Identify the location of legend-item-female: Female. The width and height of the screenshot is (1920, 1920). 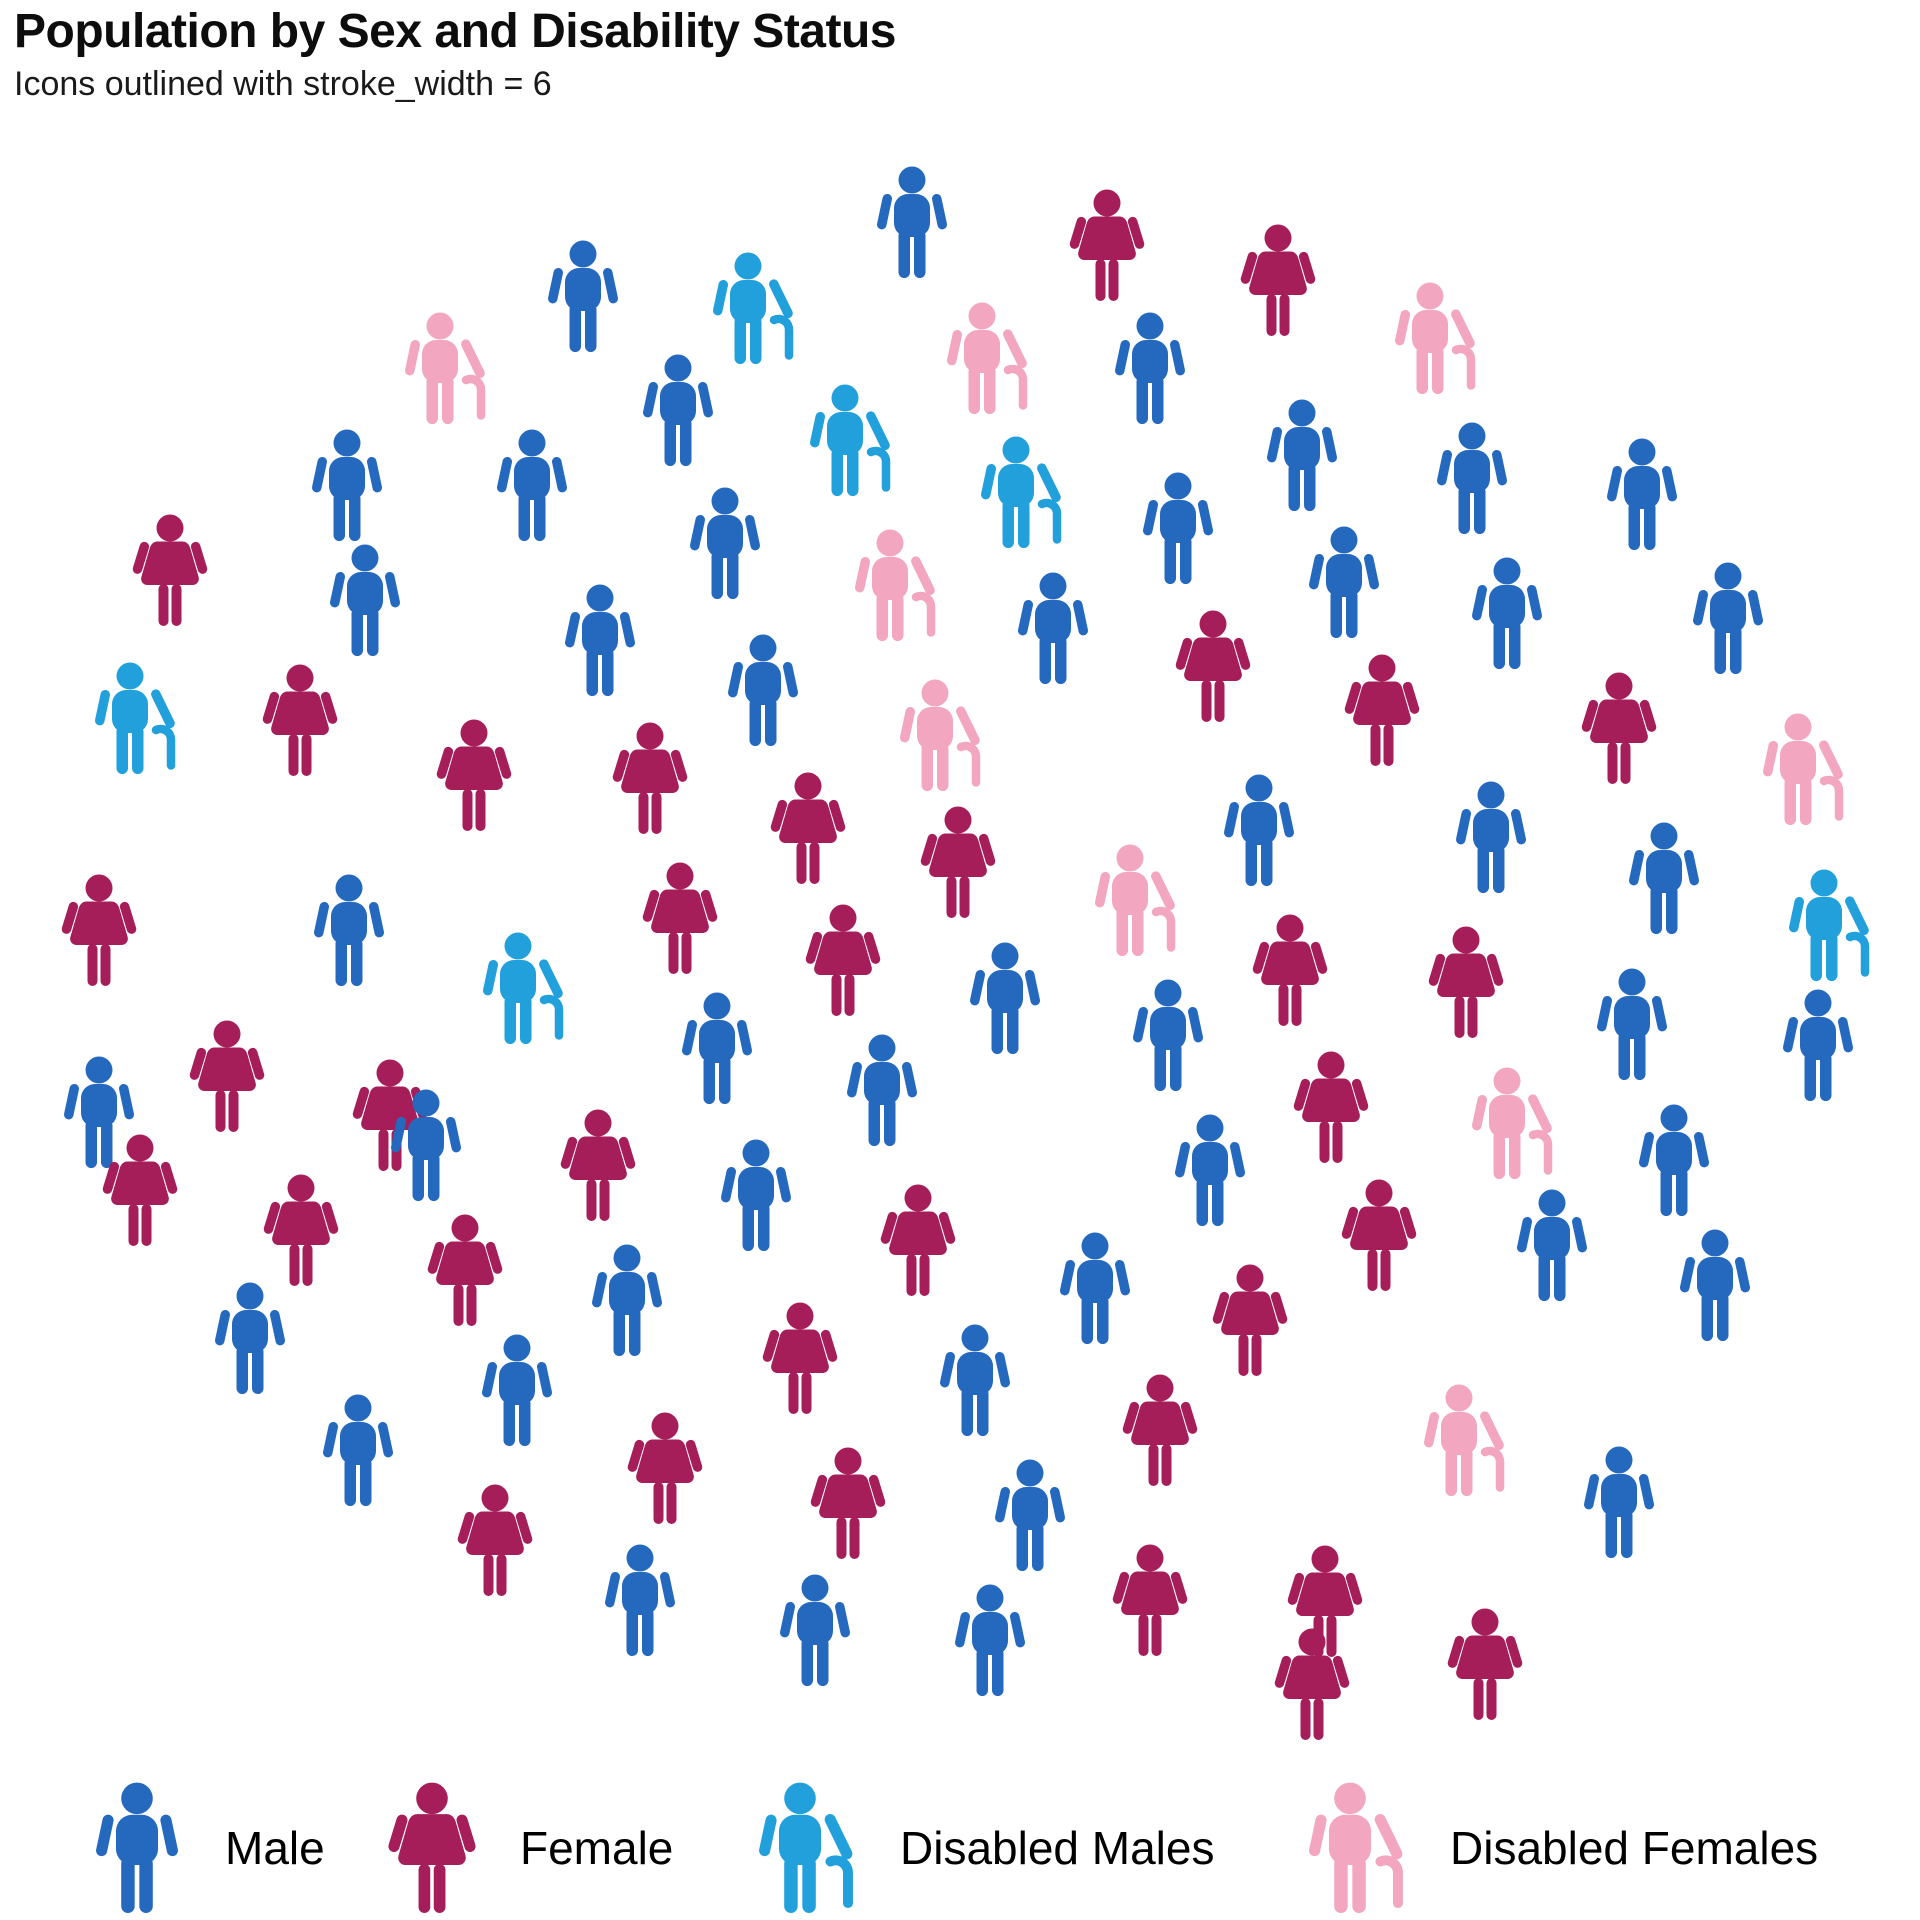
(521, 1847).